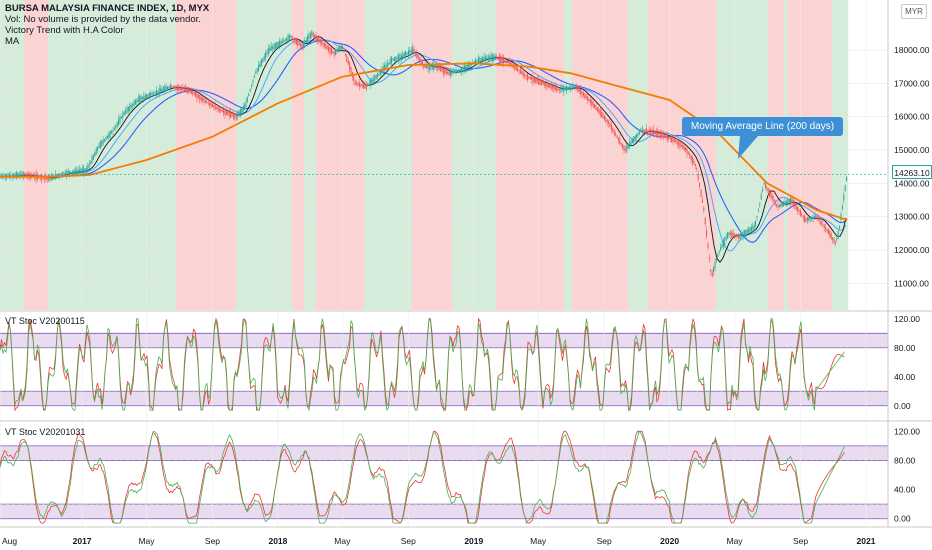 This screenshot has width=932, height=550. I want to click on price-tick-label: 18000.00, so click(912, 50).